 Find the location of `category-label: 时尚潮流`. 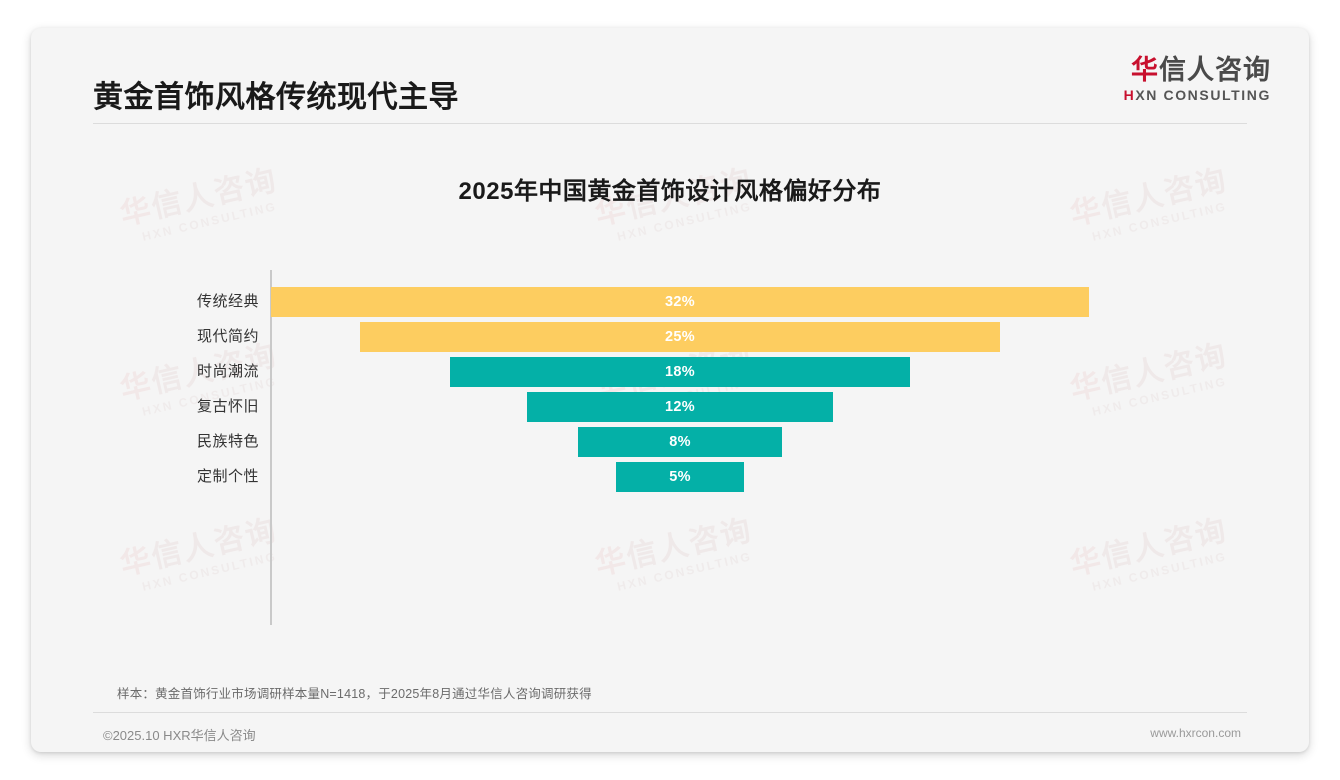

category-label: 时尚潮流 is located at coordinates (227, 371).